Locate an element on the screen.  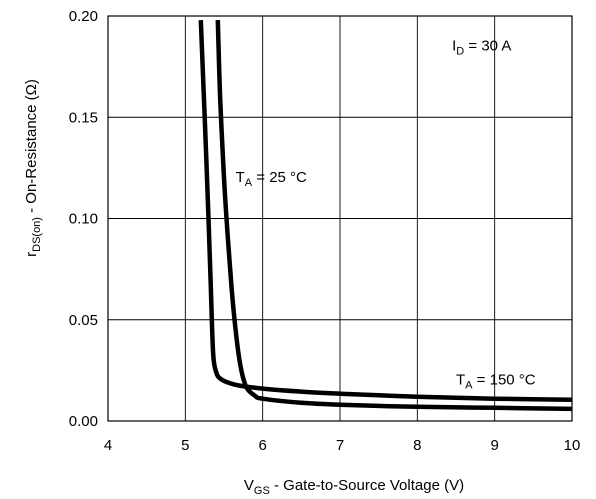
x-tick-labels: 4 5 6 7 8 9 10 is located at coordinates (342, 445).